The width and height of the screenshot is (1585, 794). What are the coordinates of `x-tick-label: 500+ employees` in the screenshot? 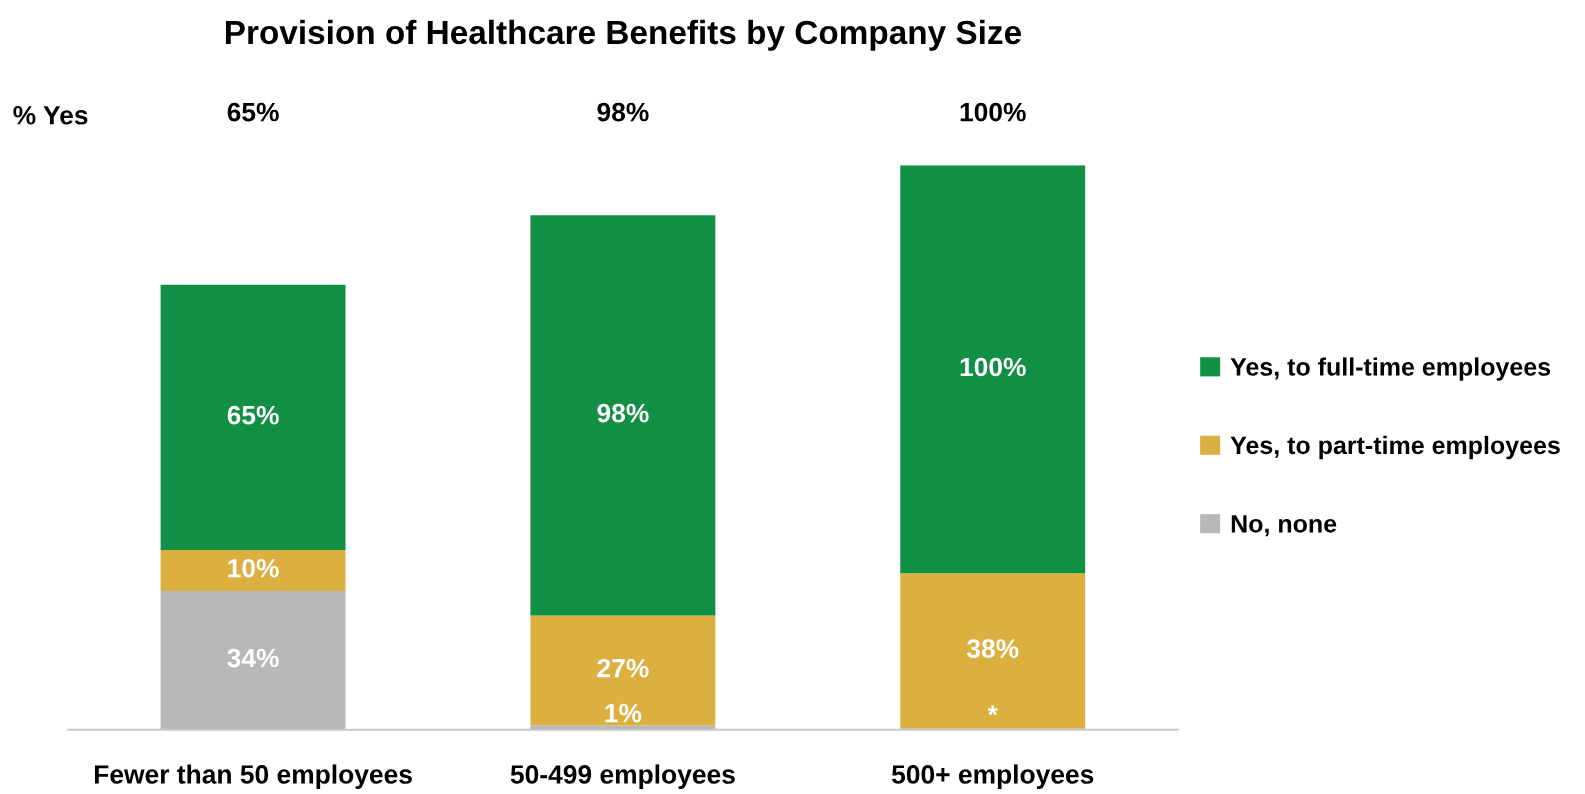 It's located at (992, 777).